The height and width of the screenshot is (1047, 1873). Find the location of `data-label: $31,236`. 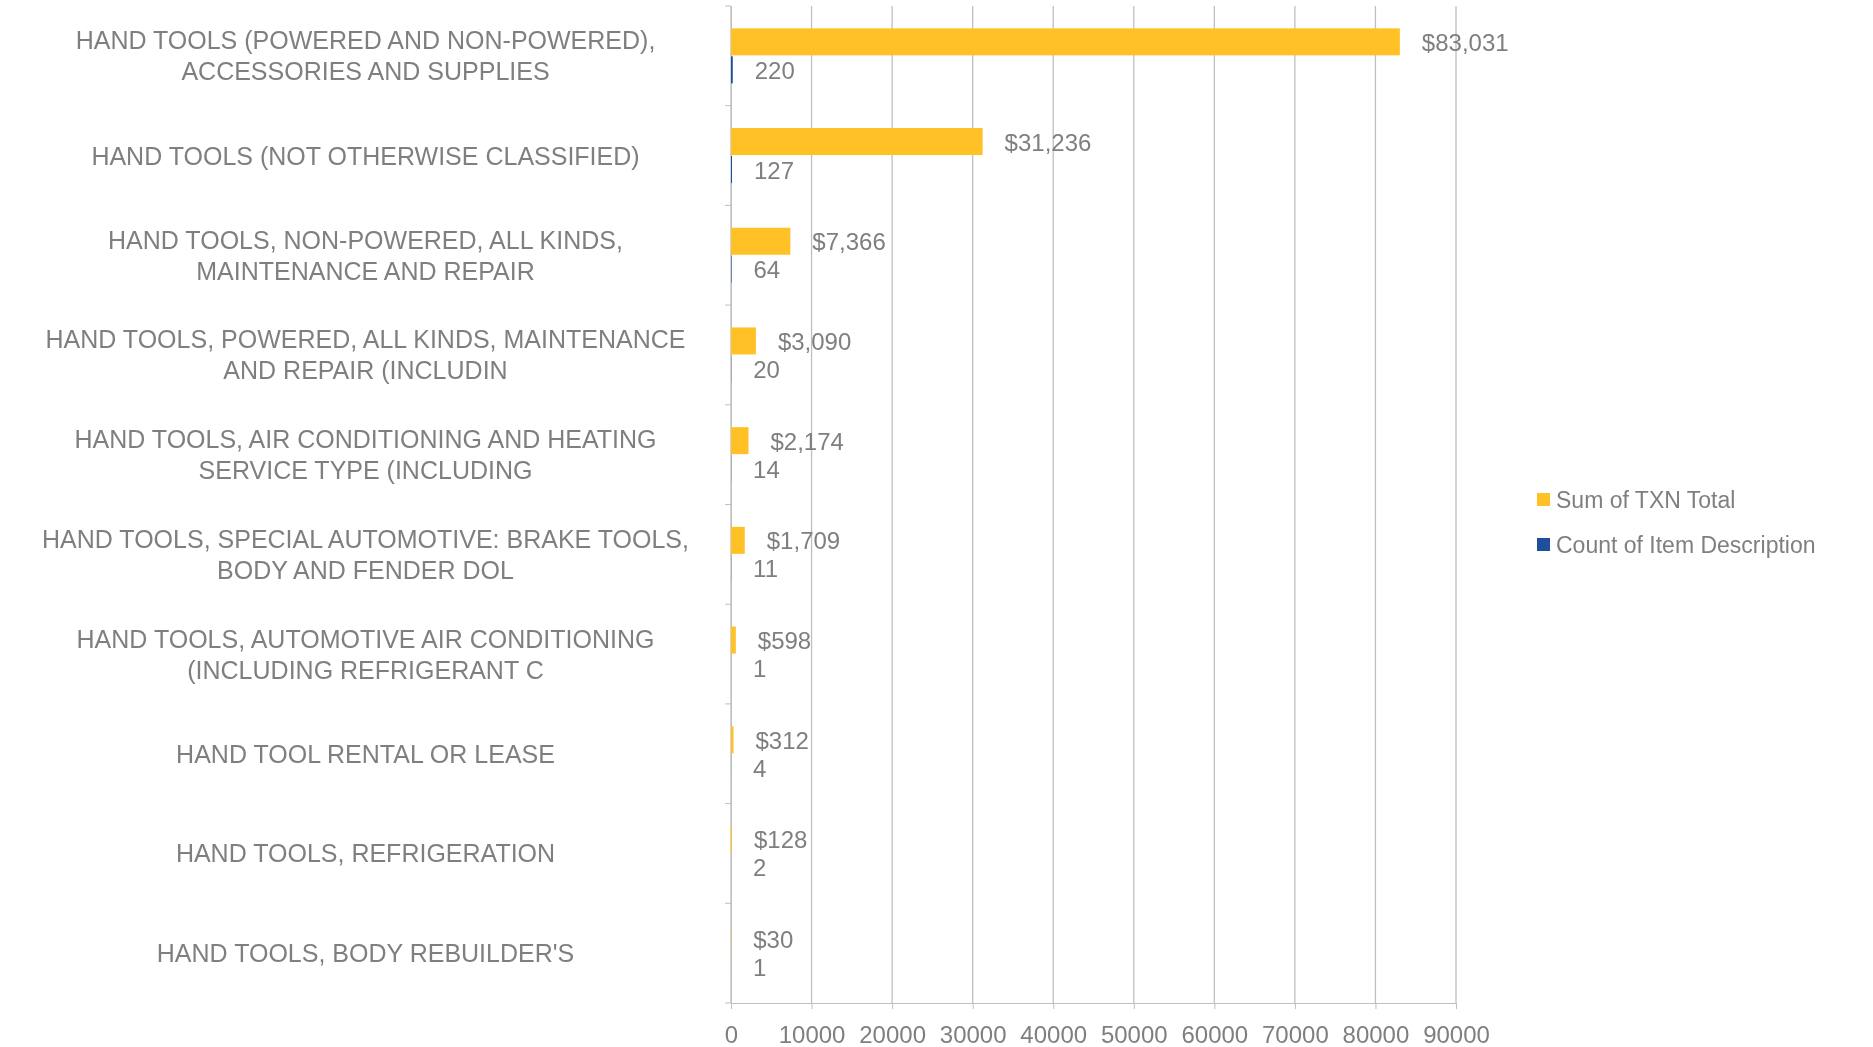

data-label: $31,236 is located at coordinates (1048, 142).